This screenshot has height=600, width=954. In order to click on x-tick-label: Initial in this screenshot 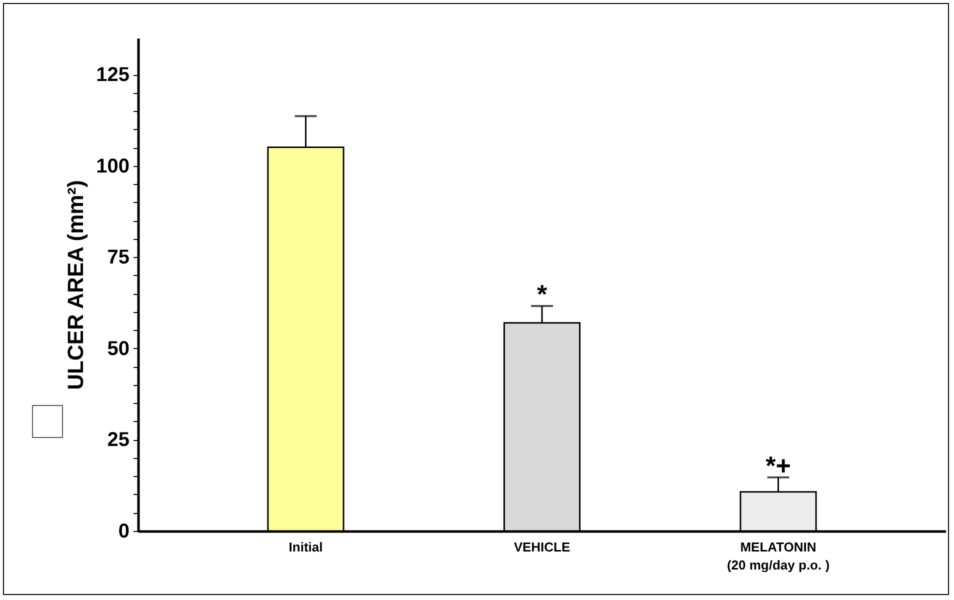, I will do `click(305, 547)`.